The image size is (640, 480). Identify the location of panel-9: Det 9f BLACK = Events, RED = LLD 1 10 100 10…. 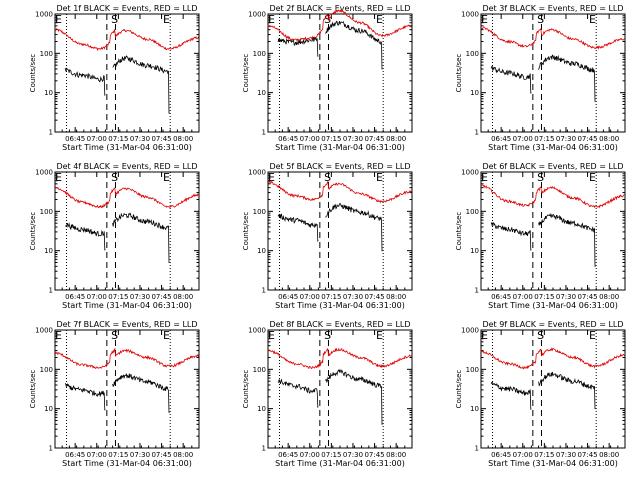
(540, 394).